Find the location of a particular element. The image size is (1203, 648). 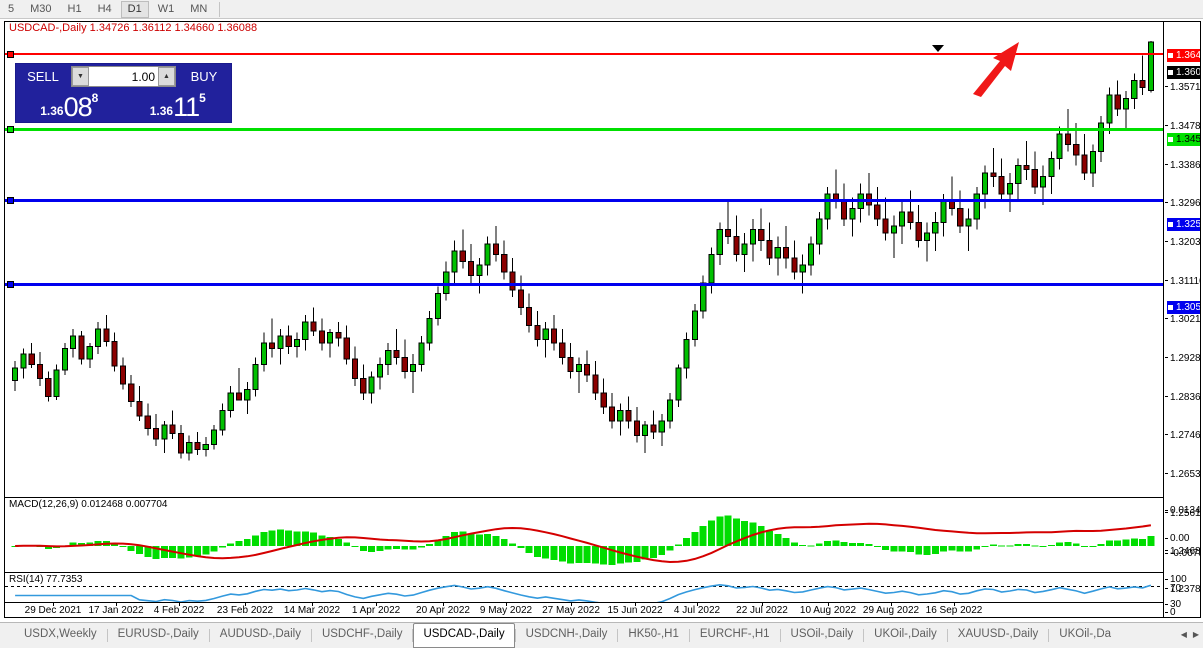

resistance-red-anchor is located at coordinates (10, 54).